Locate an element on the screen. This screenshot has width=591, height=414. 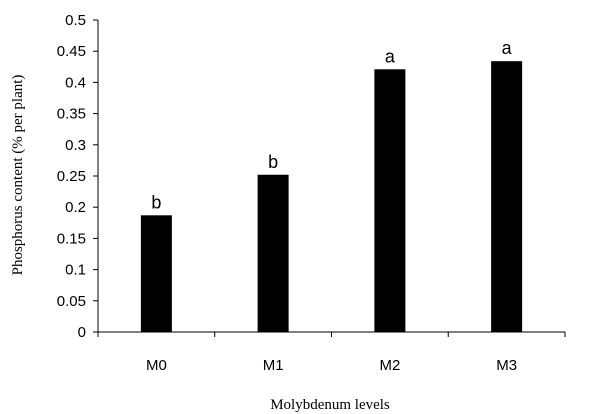
y-axis-title: Phosphorus content (% per plant) is located at coordinates (18, 175).